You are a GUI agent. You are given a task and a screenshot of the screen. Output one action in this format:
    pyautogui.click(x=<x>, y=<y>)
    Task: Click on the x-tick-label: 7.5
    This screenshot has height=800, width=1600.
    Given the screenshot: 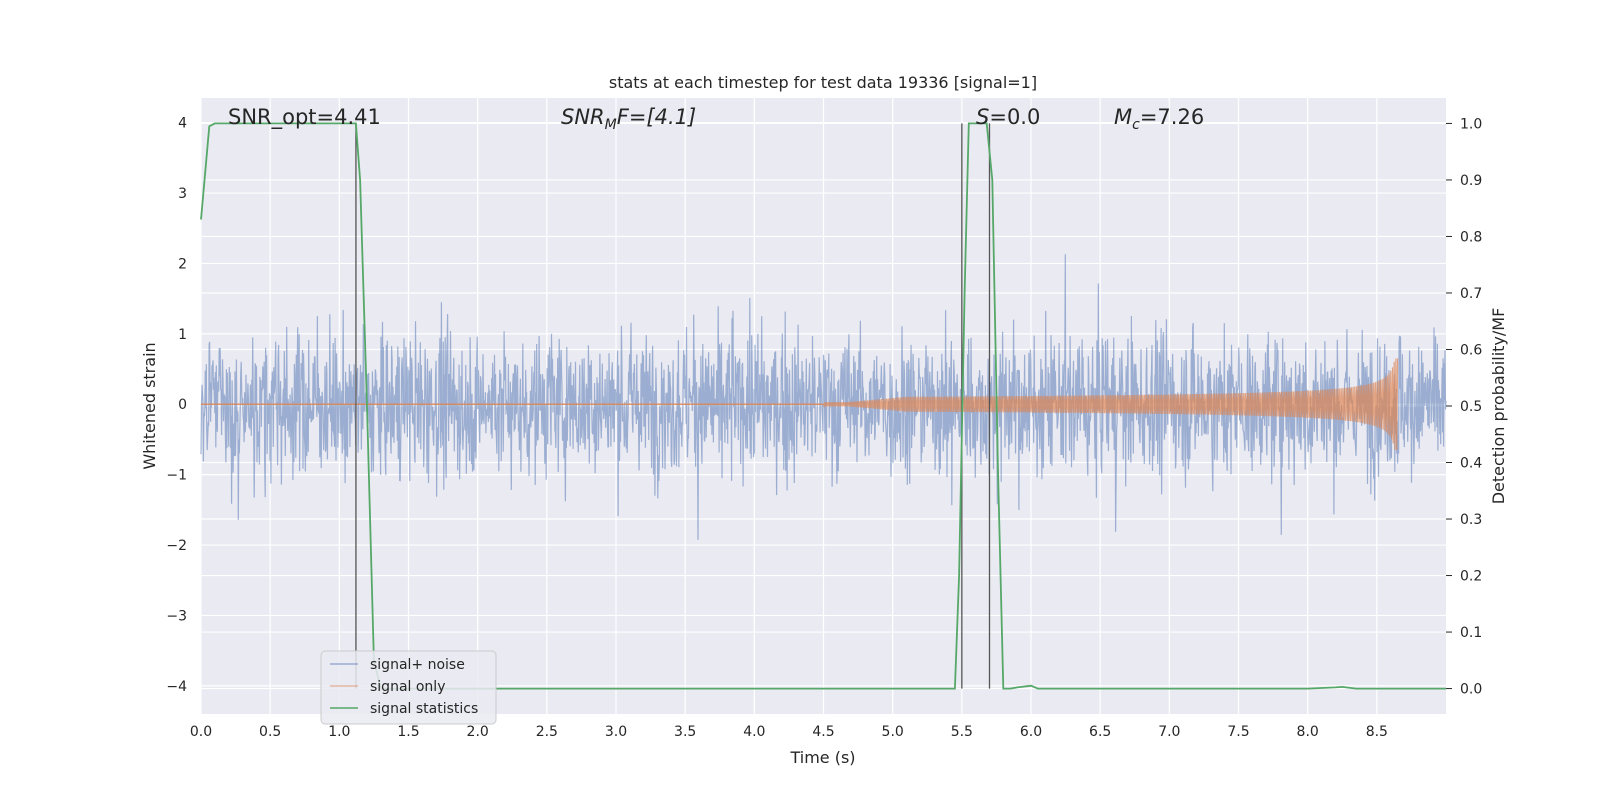 What is the action you would take?
    pyautogui.click(x=1238, y=732)
    